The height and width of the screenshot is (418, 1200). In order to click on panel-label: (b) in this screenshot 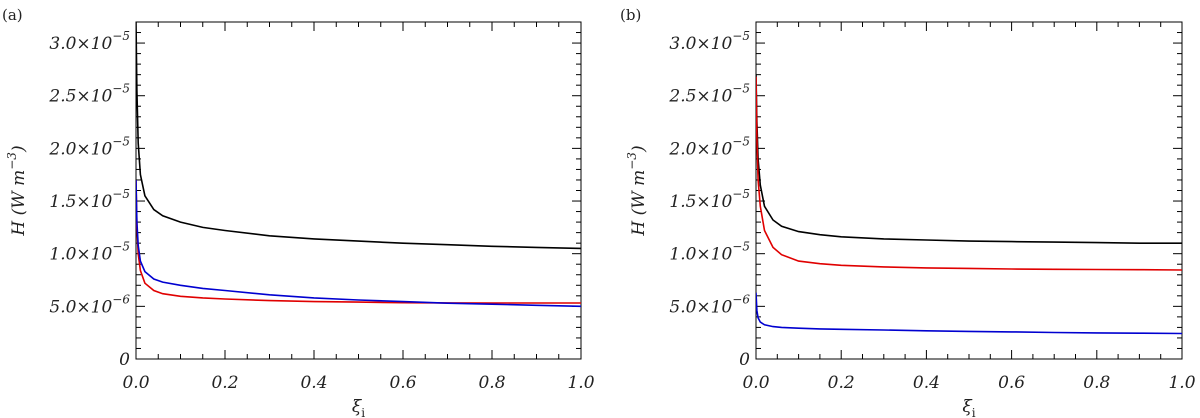, I will do `click(630, 15)`.